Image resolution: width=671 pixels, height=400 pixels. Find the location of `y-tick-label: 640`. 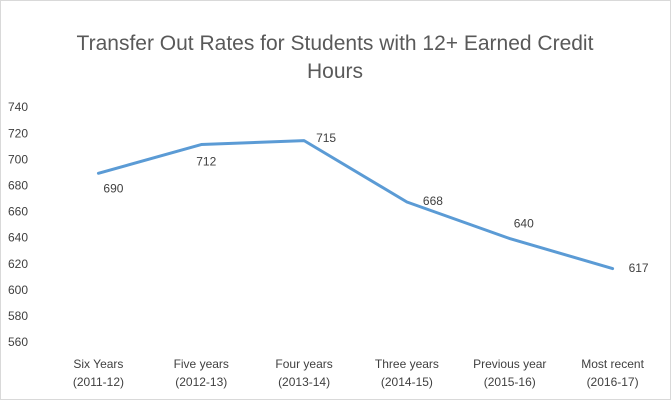

y-tick-label: 640 is located at coordinates (18, 238).